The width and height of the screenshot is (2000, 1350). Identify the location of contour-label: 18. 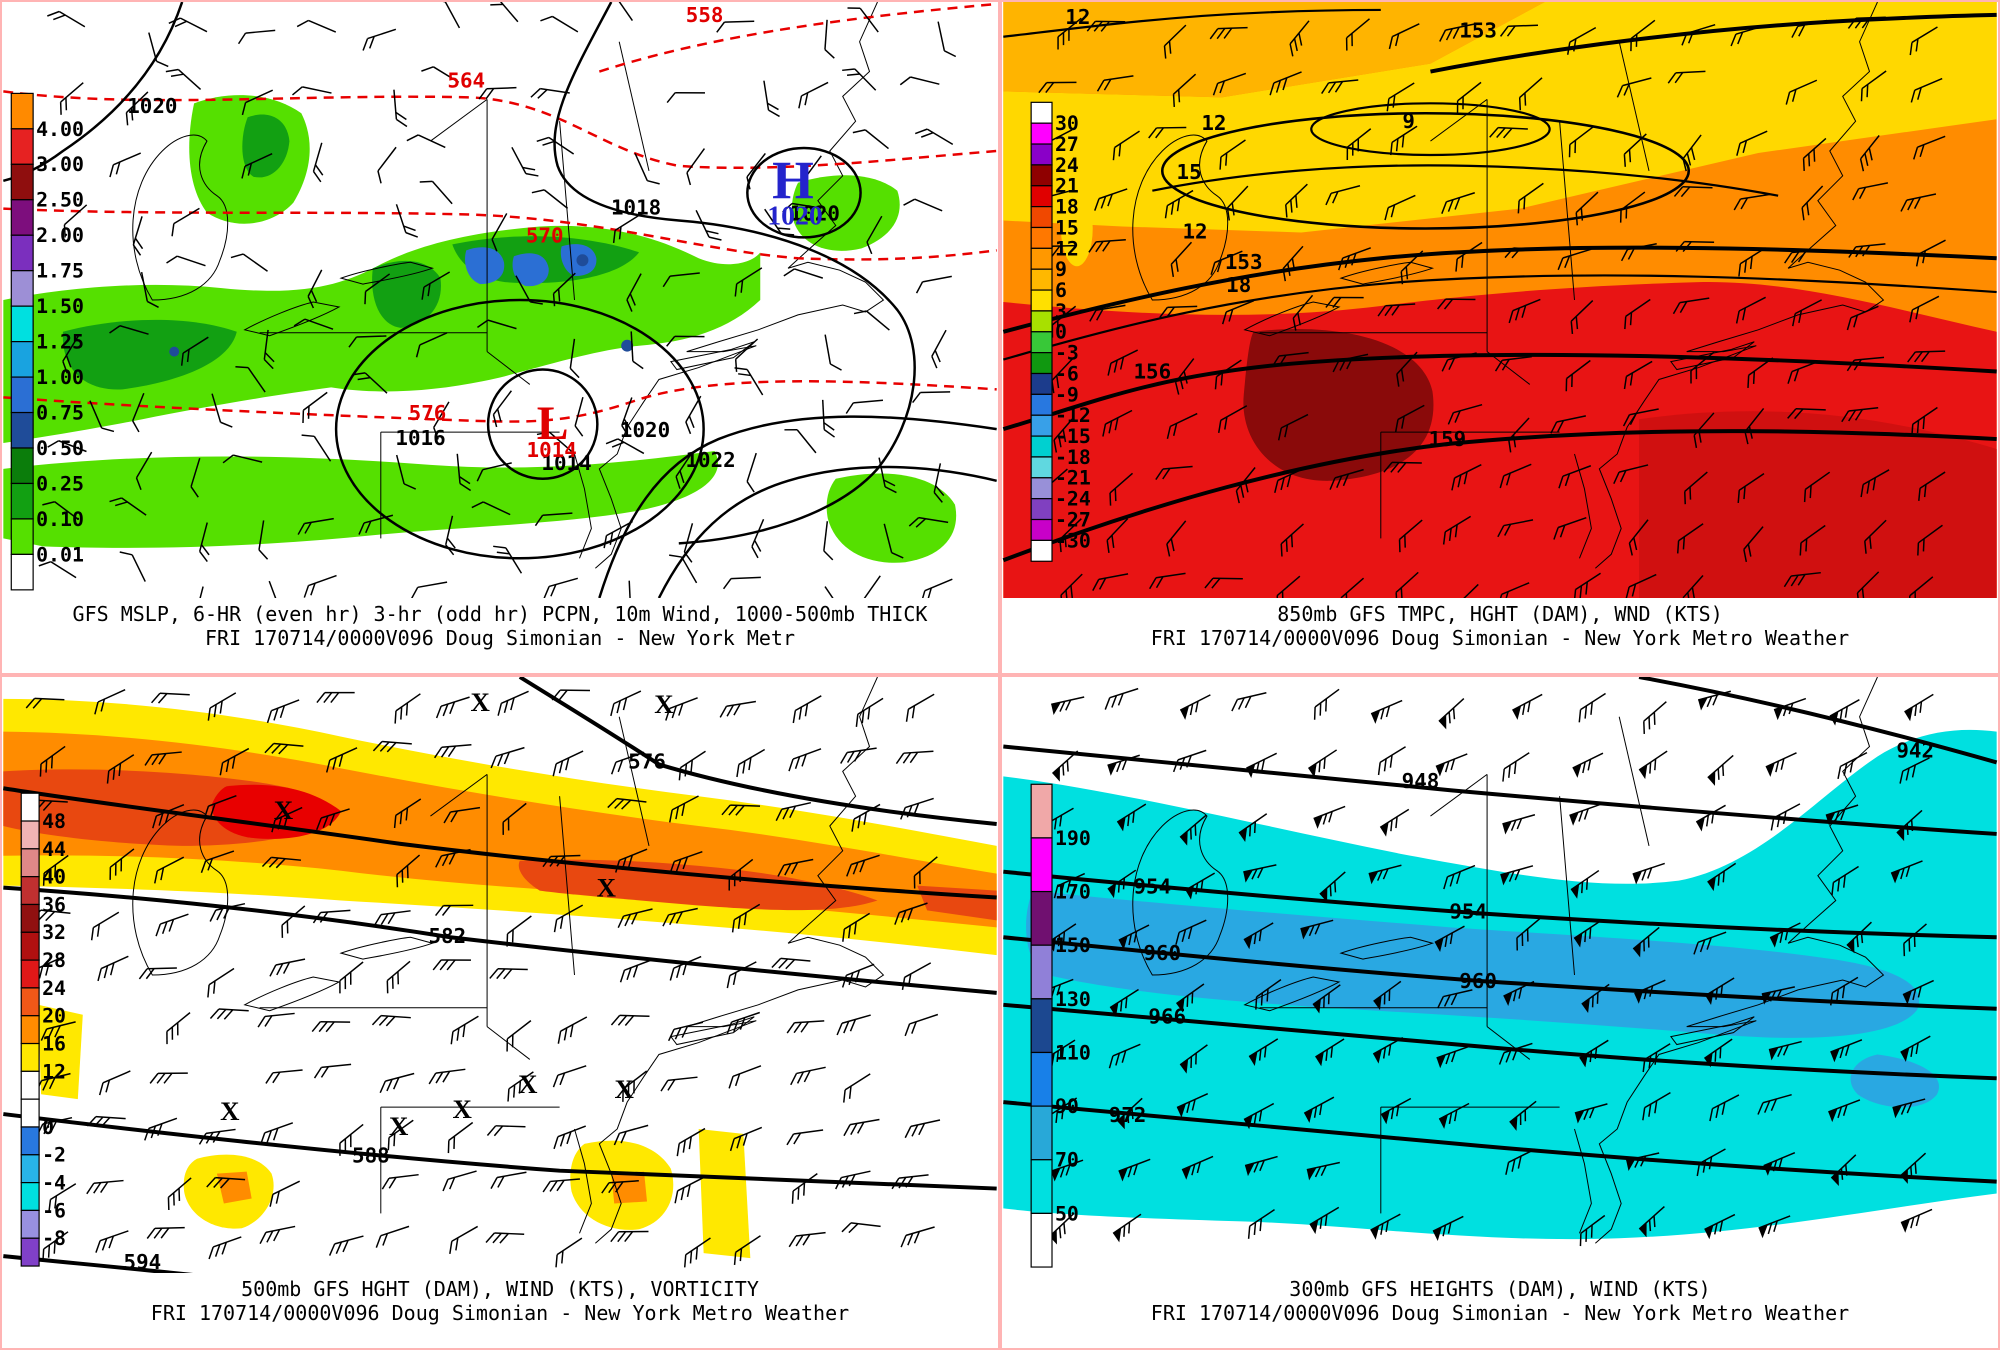
(1238, 285).